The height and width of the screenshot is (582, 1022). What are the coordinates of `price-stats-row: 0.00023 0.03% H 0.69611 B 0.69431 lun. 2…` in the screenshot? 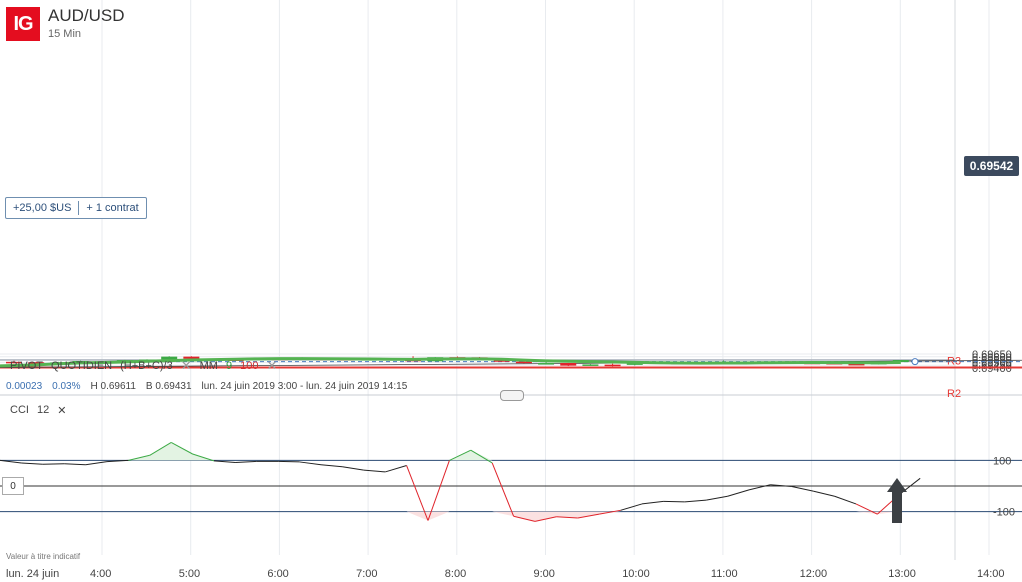 It's located at (206, 386).